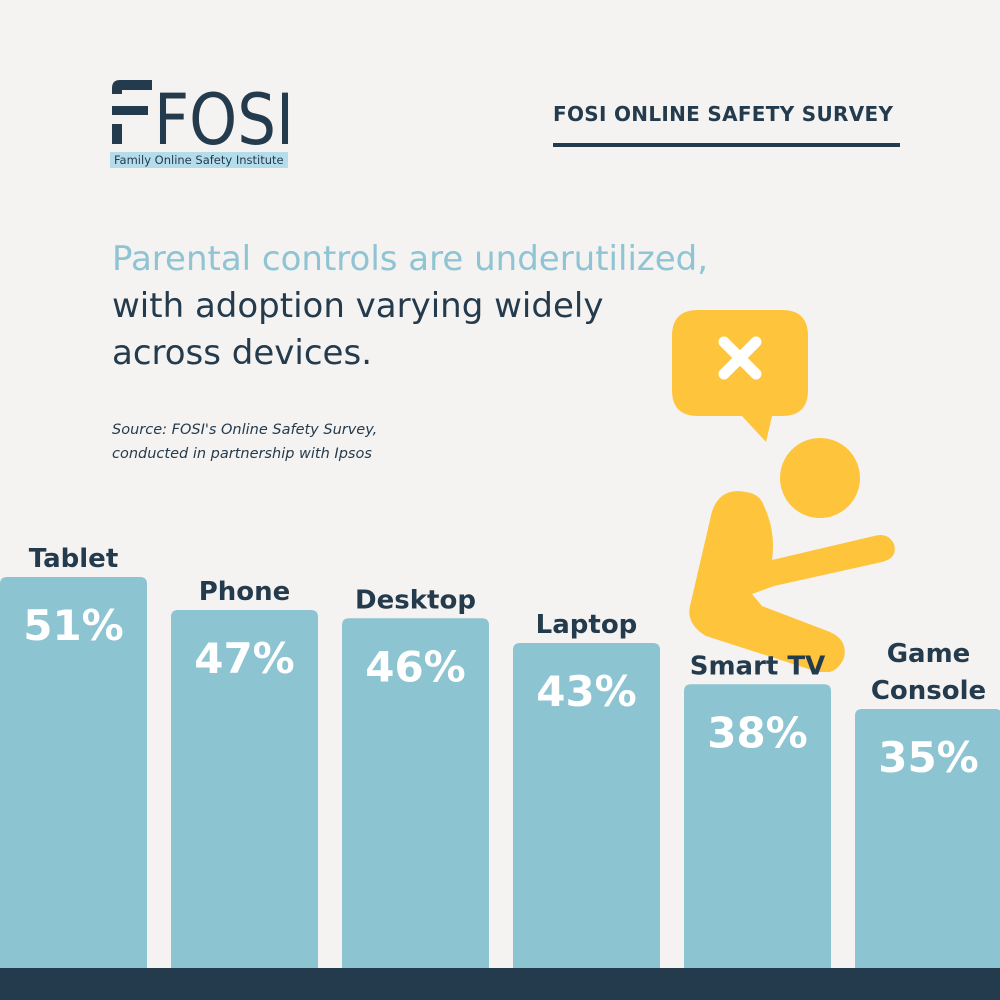 The width and height of the screenshot is (1000, 1000). What do you see at coordinates (73, 788) in the screenshot?
I see `bar-tablet` at bounding box center [73, 788].